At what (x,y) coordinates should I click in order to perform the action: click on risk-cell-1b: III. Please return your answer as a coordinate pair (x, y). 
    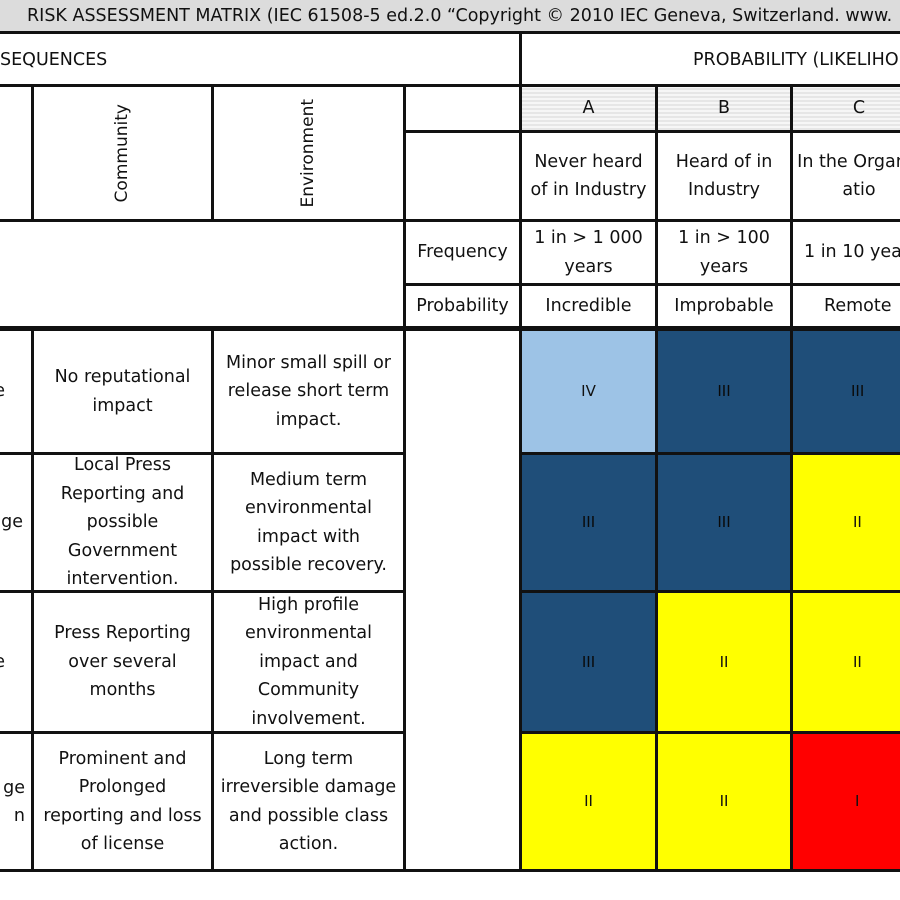
    Looking at the image, I should click on (724, 391).